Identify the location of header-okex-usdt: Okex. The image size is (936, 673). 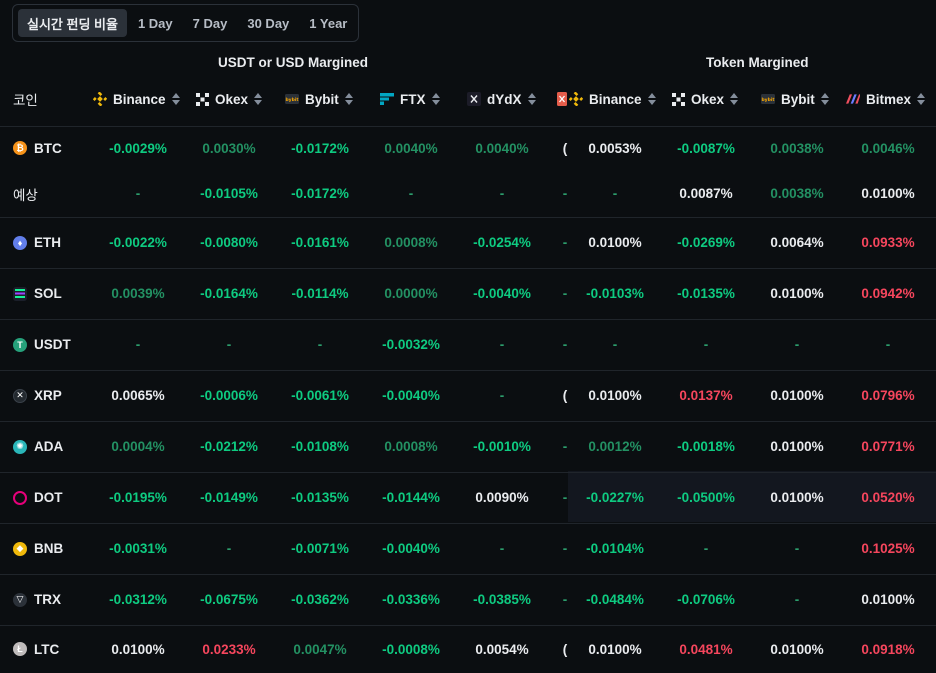
(229, 99).